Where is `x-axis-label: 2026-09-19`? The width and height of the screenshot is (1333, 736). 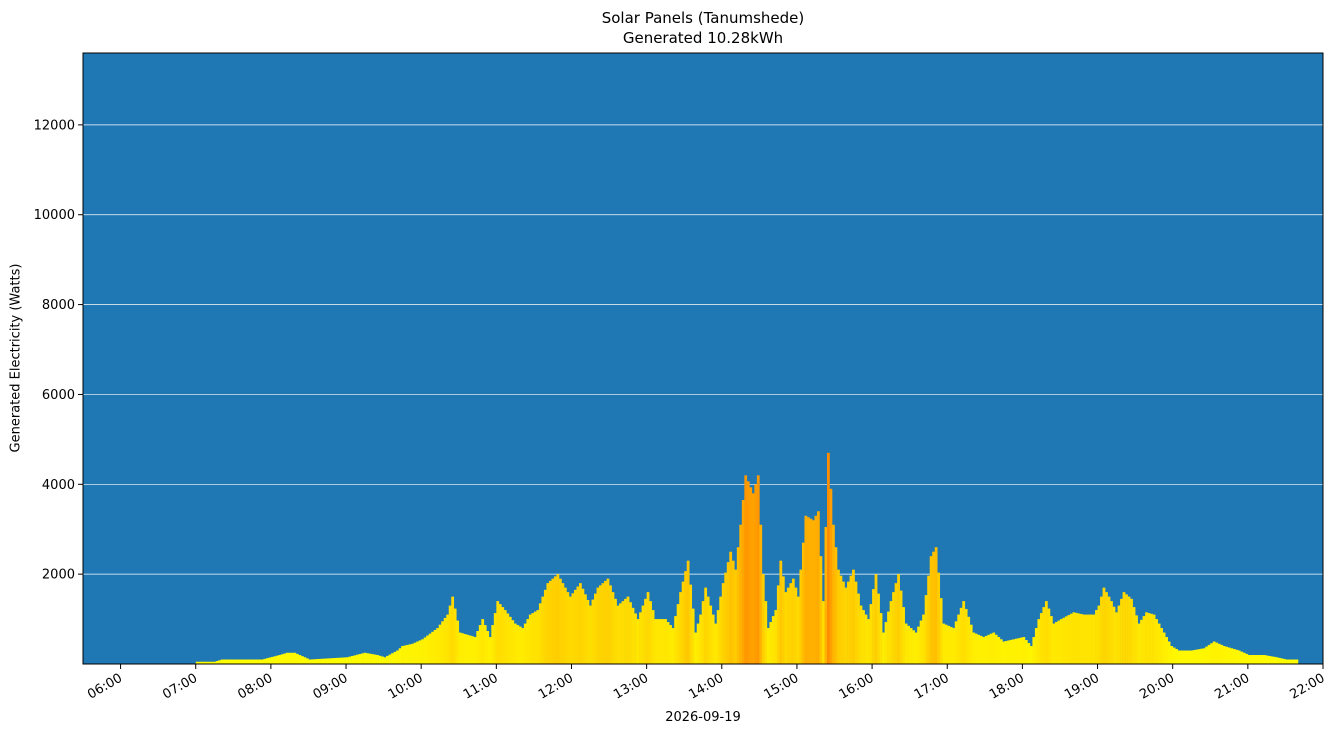 x-axis-label: 2026-09-19 is located at coordinates (703, 717).